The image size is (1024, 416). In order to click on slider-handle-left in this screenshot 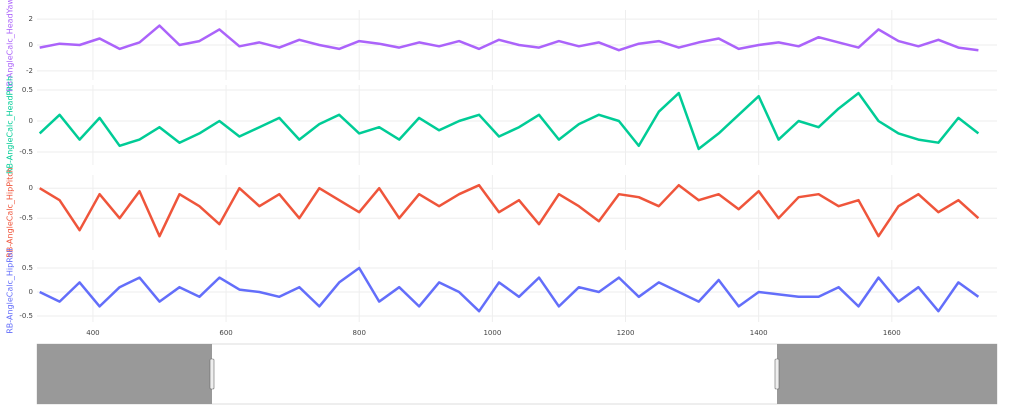, I will do `click(212, 374)`.